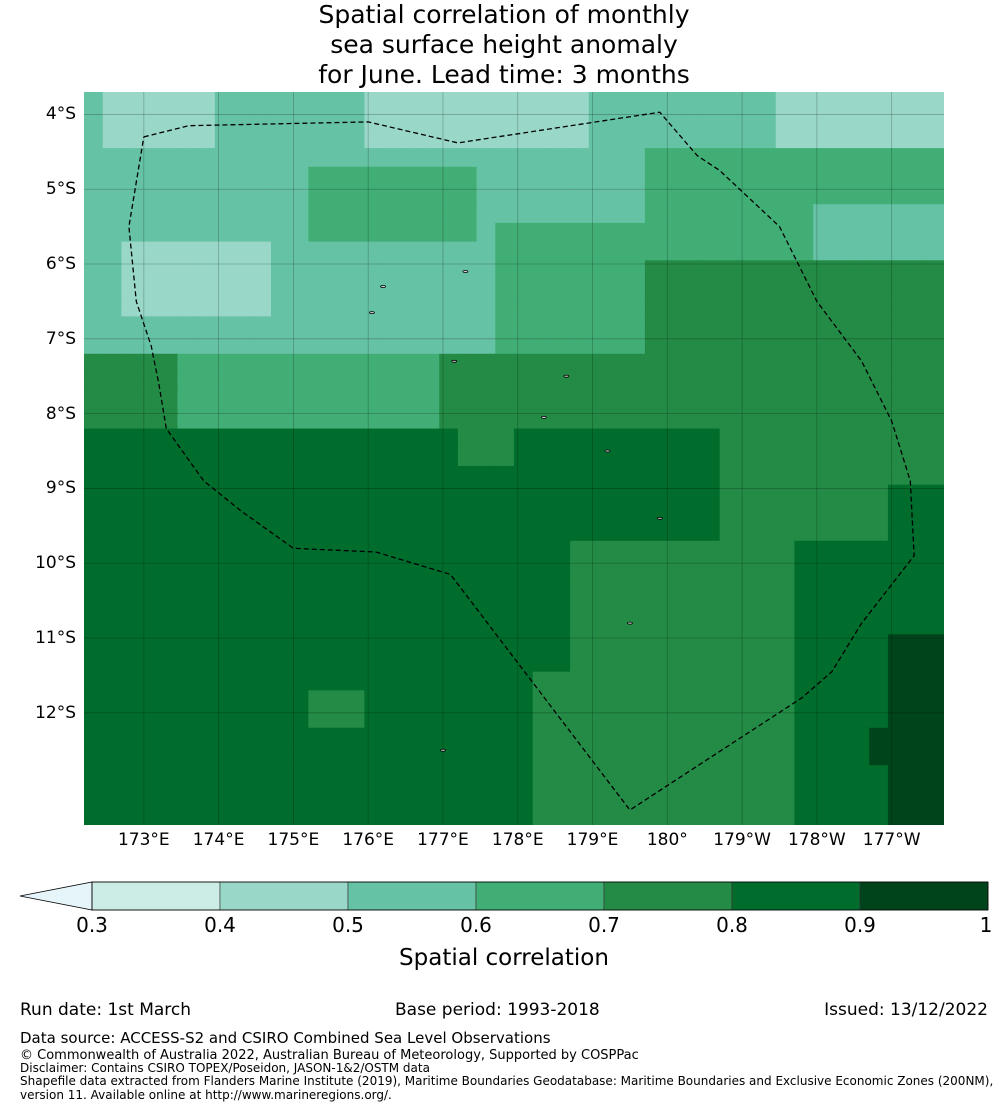 The image size is (1008, 1110). I want to click on latitude-label: 8°S, so click(38, 414).